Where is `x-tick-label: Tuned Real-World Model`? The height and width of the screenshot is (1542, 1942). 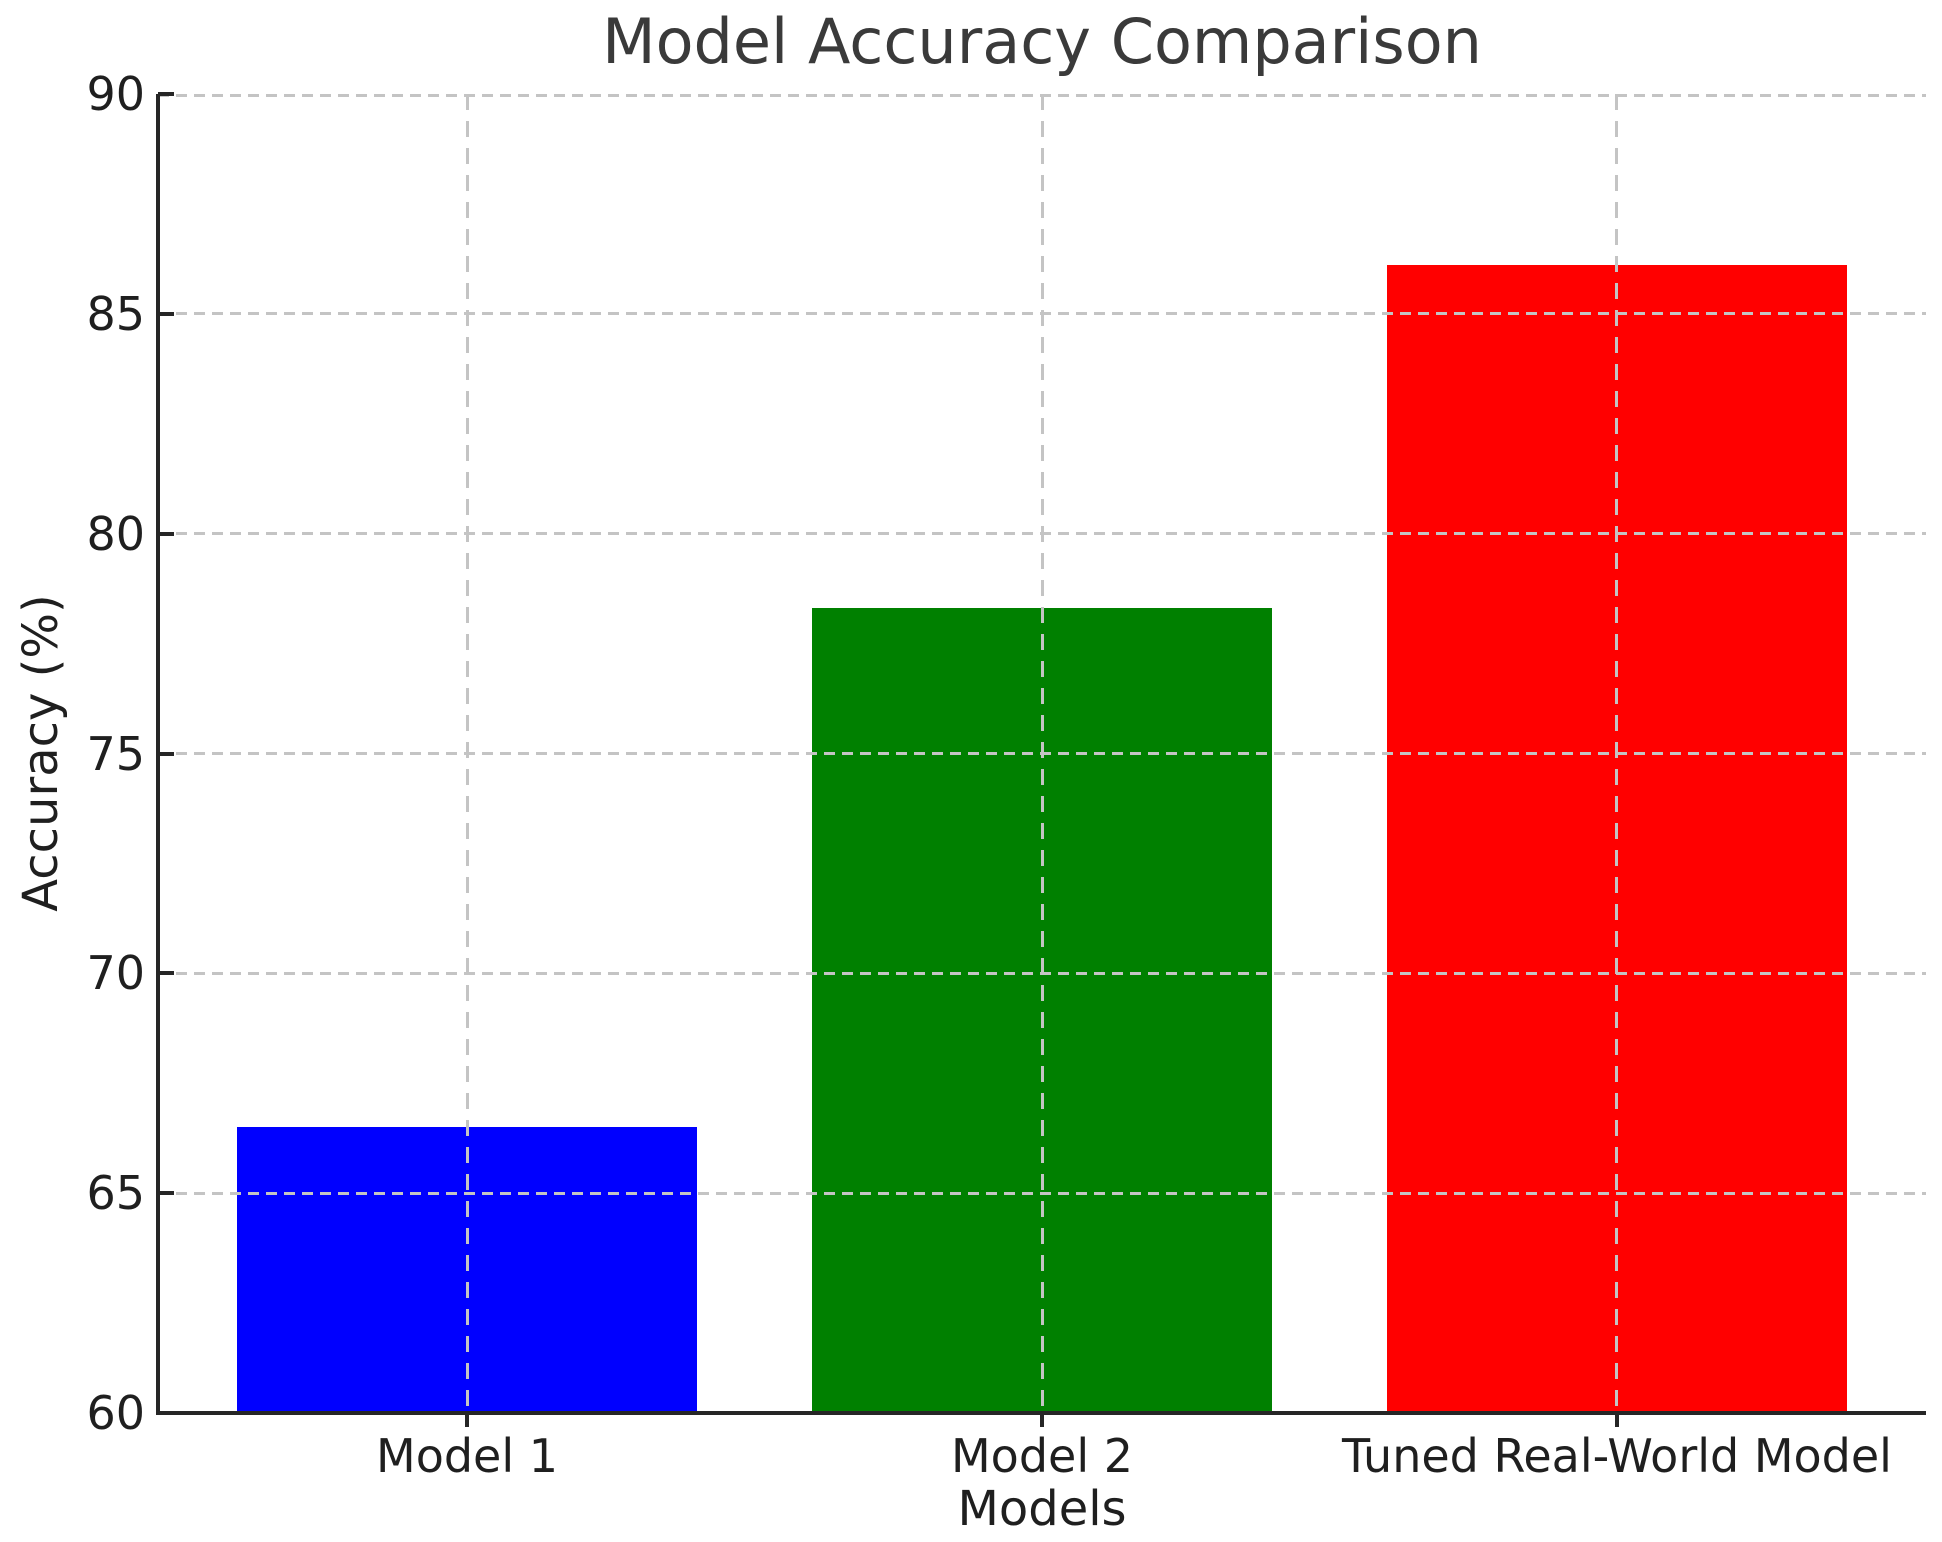
x-tick-label: Tuned Real-World Model is located at coordinates (1616, 1456).